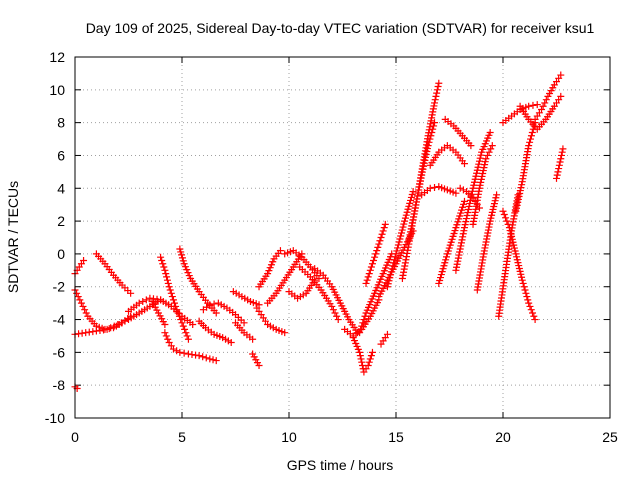  I want to click on series-arc08, so click(174, 298).